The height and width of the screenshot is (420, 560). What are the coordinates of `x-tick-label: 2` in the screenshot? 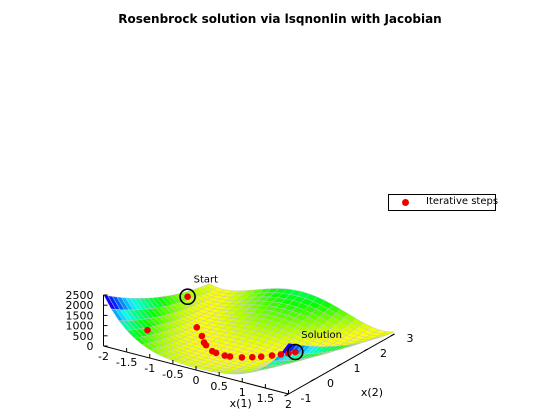 It's located at (288, 404).